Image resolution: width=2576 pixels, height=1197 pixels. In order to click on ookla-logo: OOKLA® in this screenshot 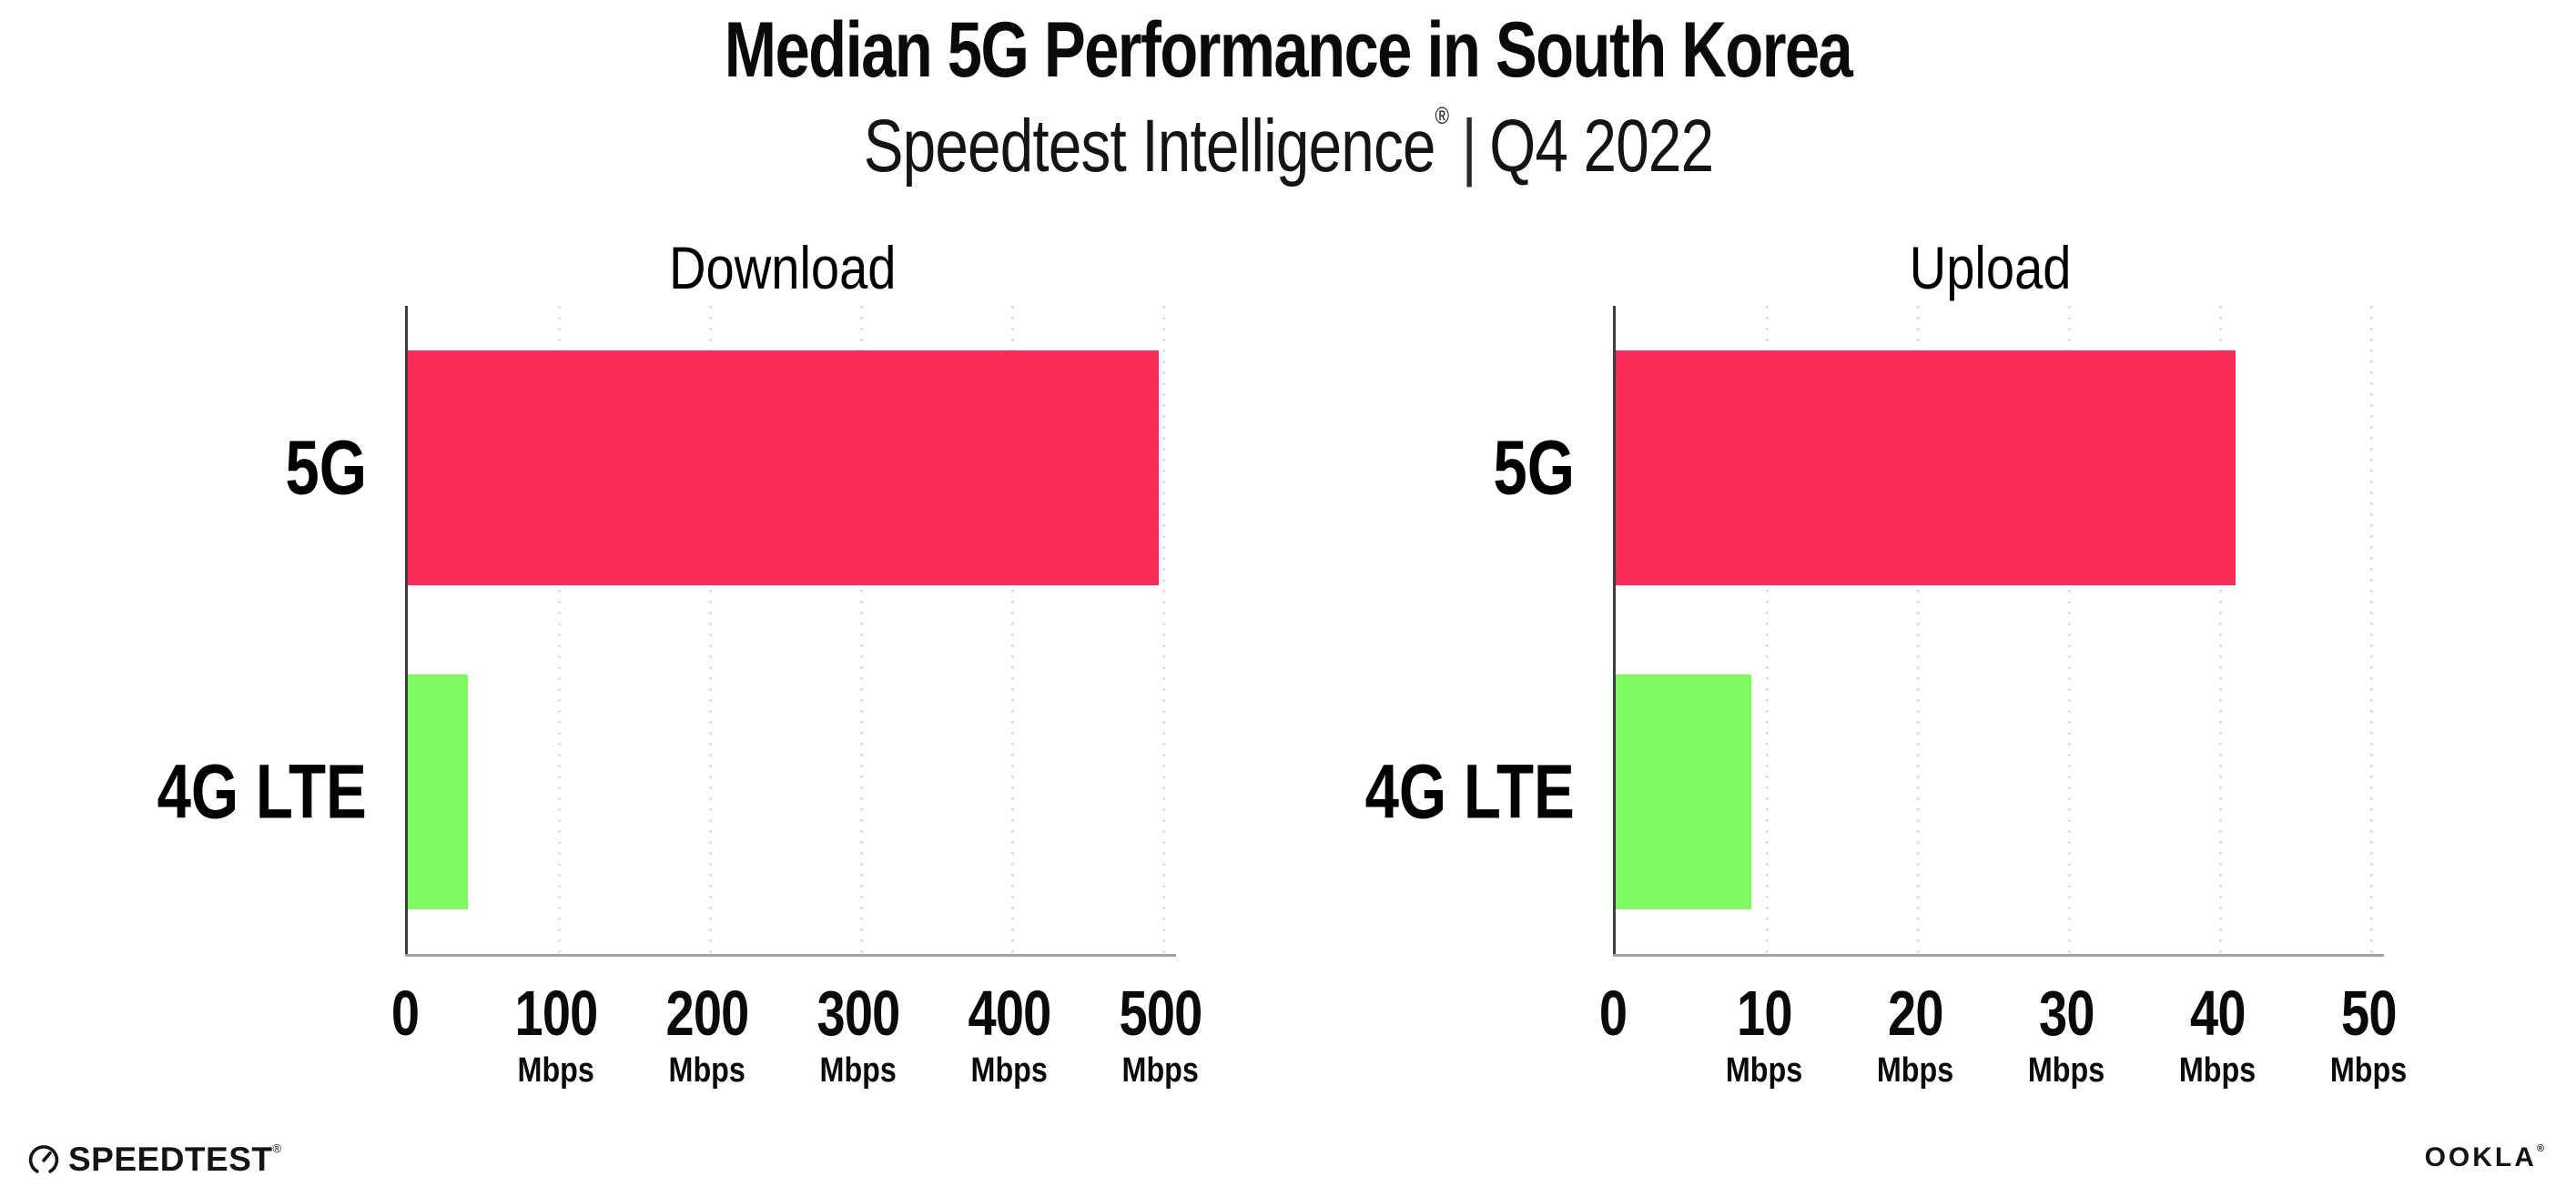, I will do `click(2486, 1157)`.